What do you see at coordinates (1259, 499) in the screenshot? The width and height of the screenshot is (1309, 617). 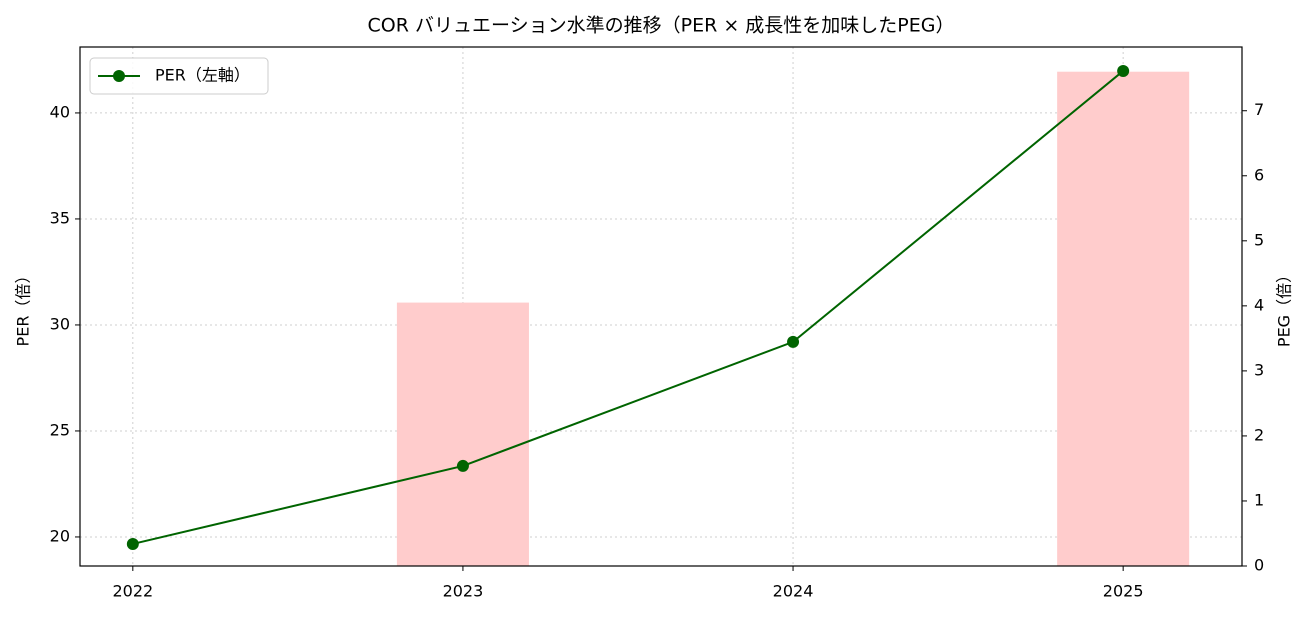 I see `y2-tick-label: 1` at bounding box center [1259, 499].